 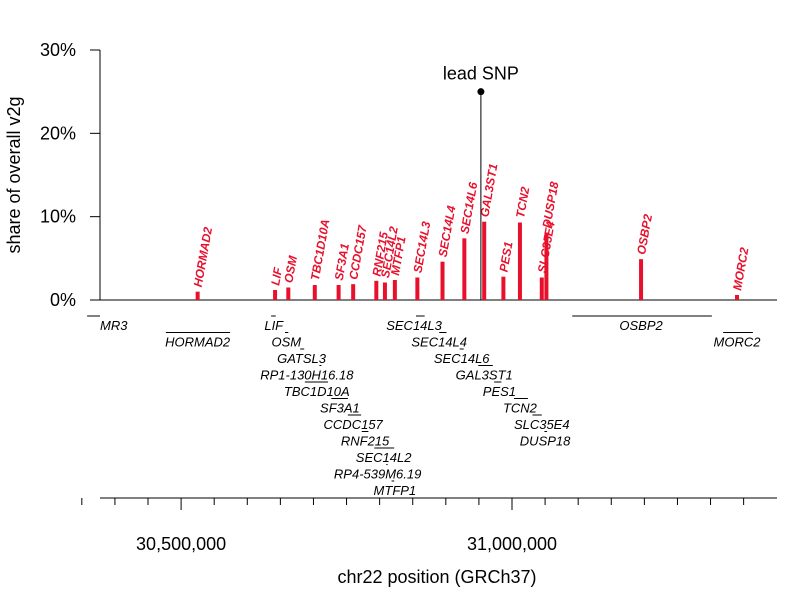 What do you see at coordinates (70, 175) in the screenshot?
I see `y-axis: 0% 10% 20% 30%` at bounding box center [70, 175].